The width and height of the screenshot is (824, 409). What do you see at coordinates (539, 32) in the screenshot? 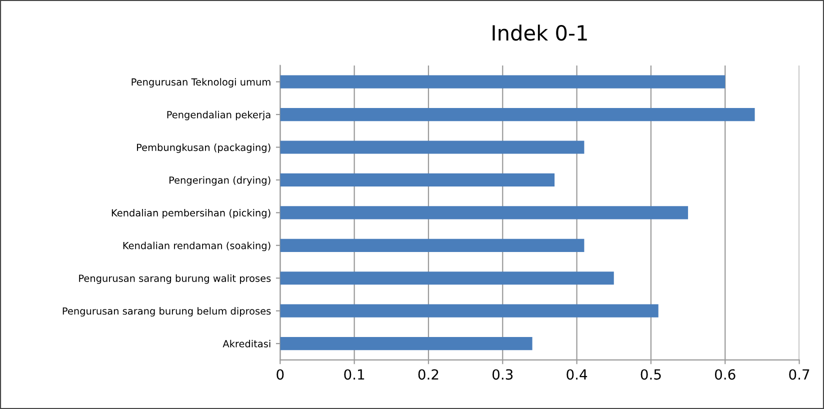
I see `chart-title: Indek 0-1` at bounding box center [539, 32].